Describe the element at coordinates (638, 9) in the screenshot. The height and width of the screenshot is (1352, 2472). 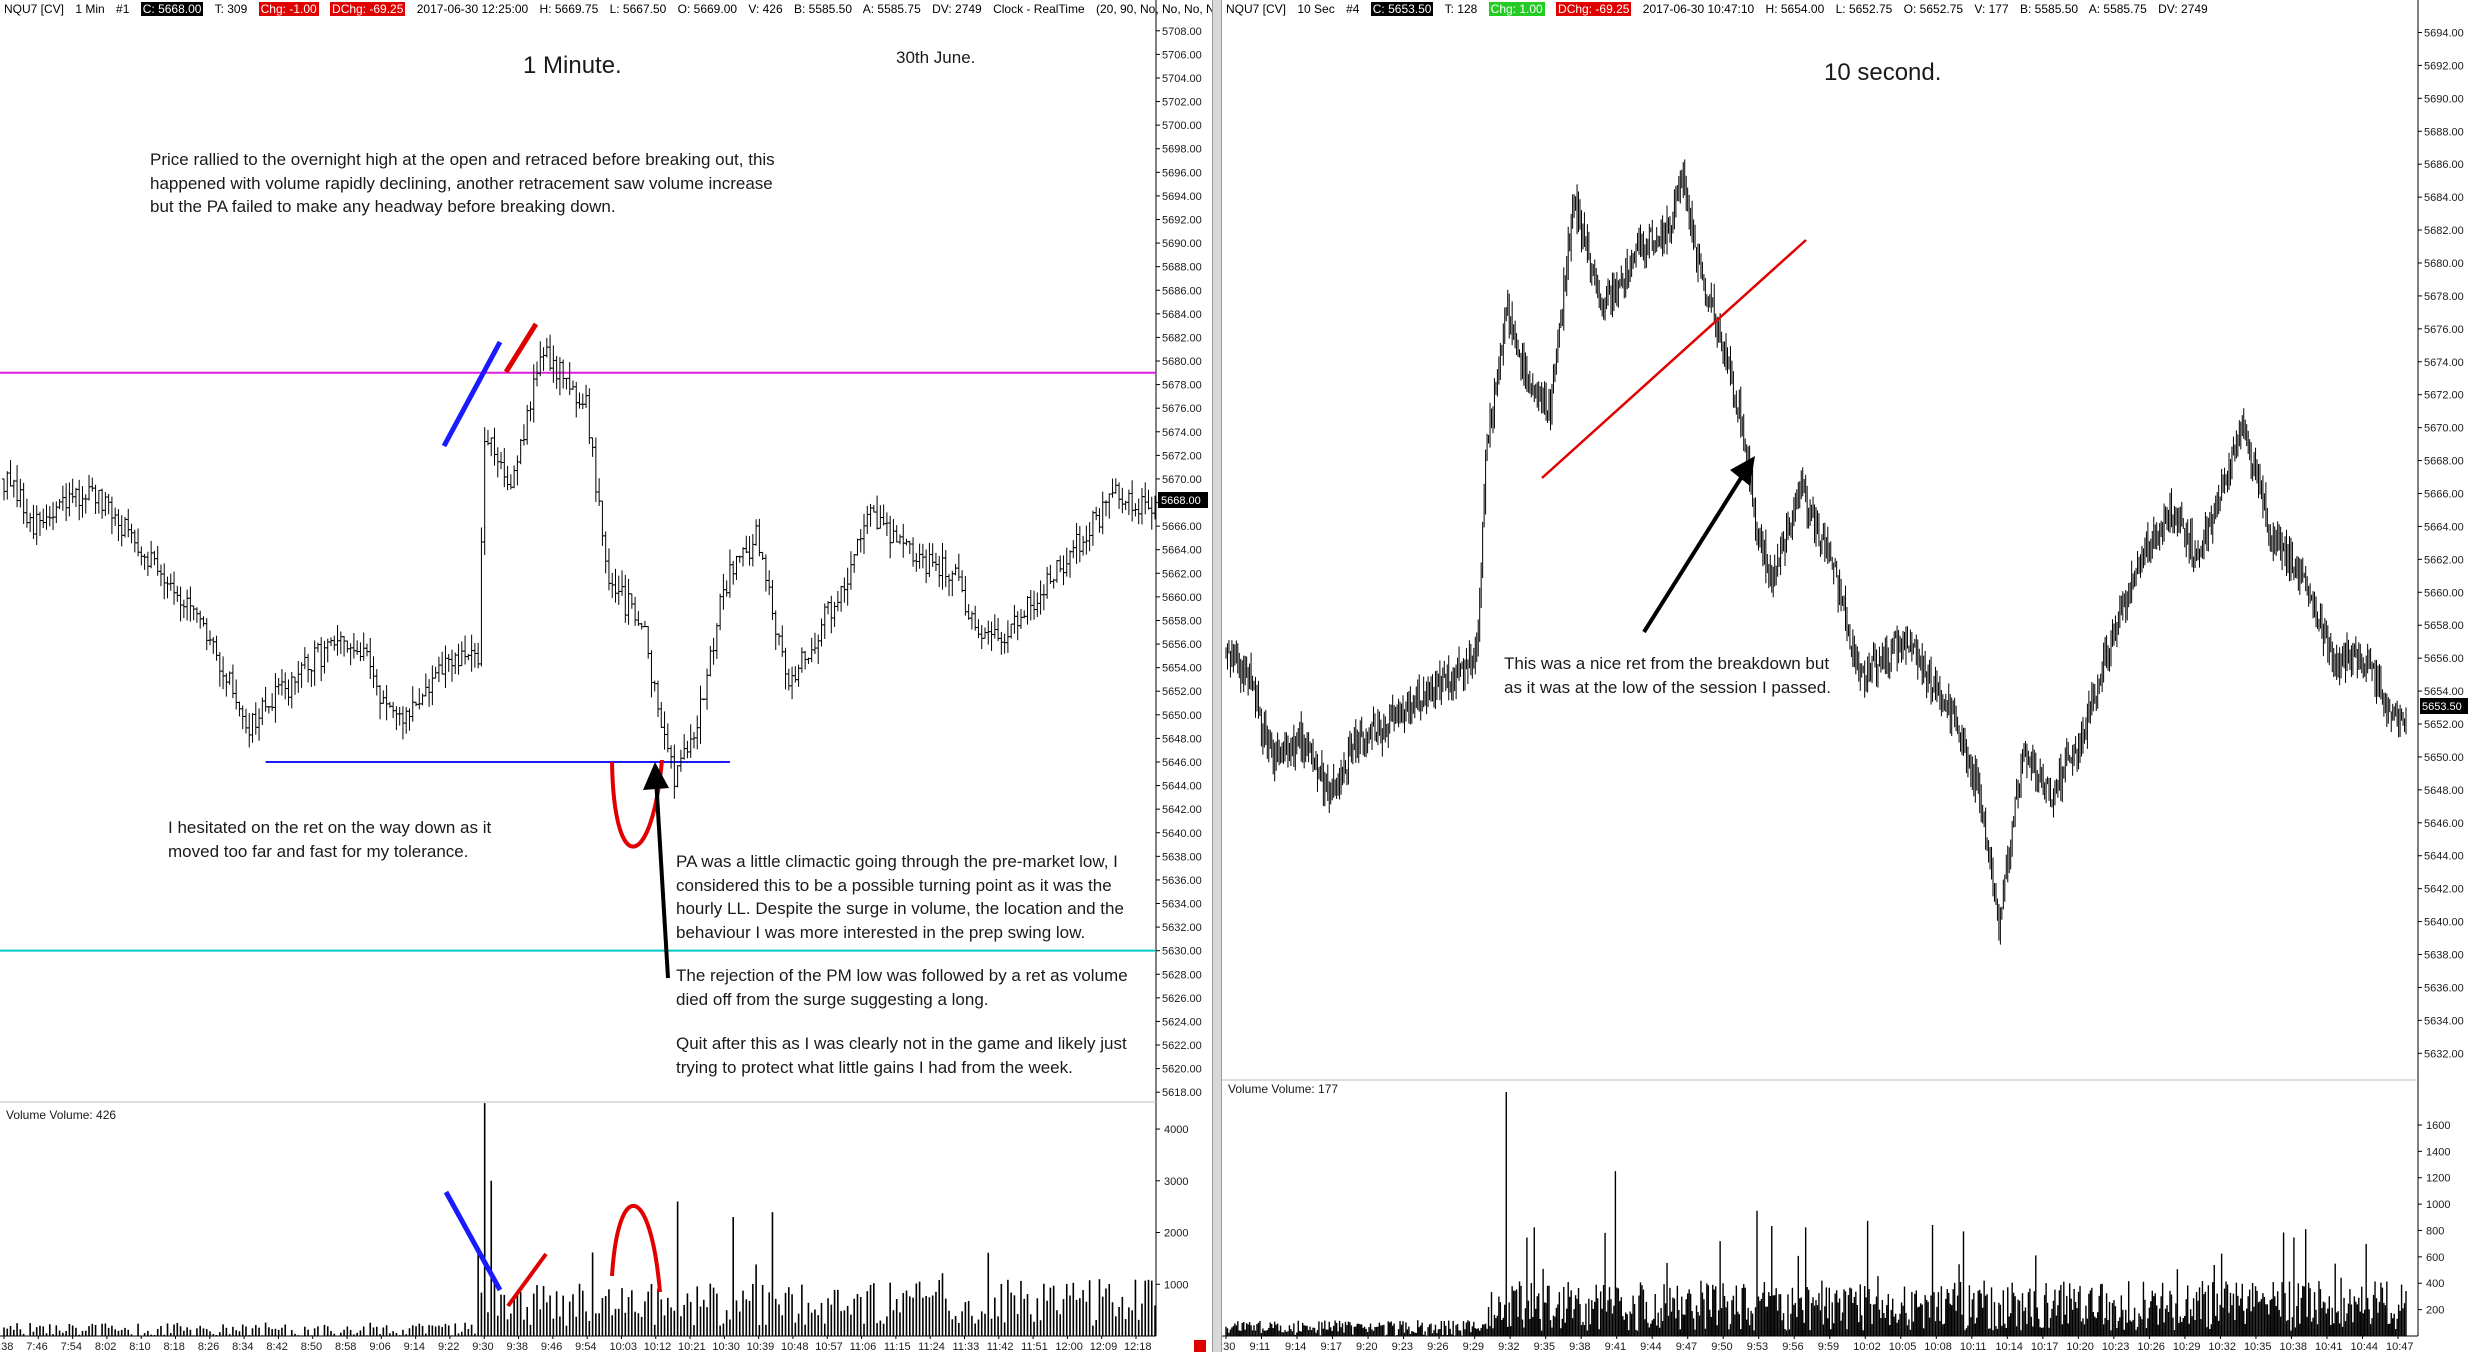
I see `low-value: L: 5667.50` at that location.